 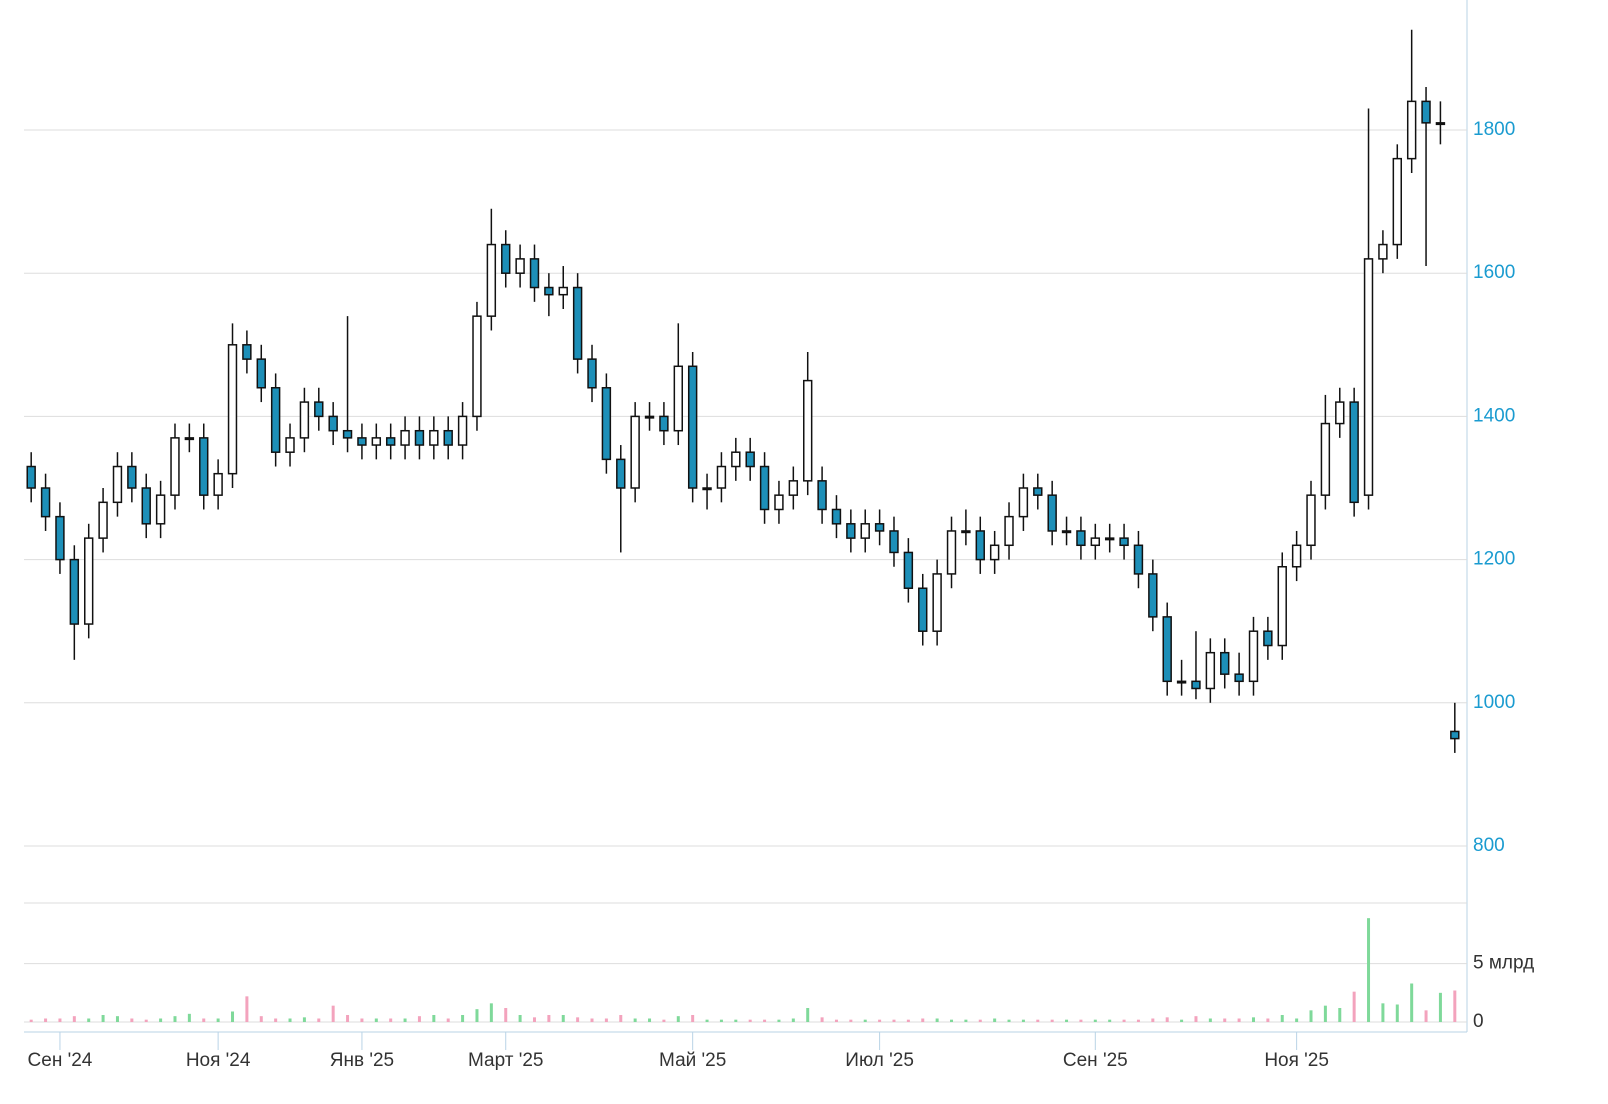 What do you see at coordinates (1478, 1021) in the screenshot?
I see `y2-tick-label: 0` at bounding box center [1478, 1021].